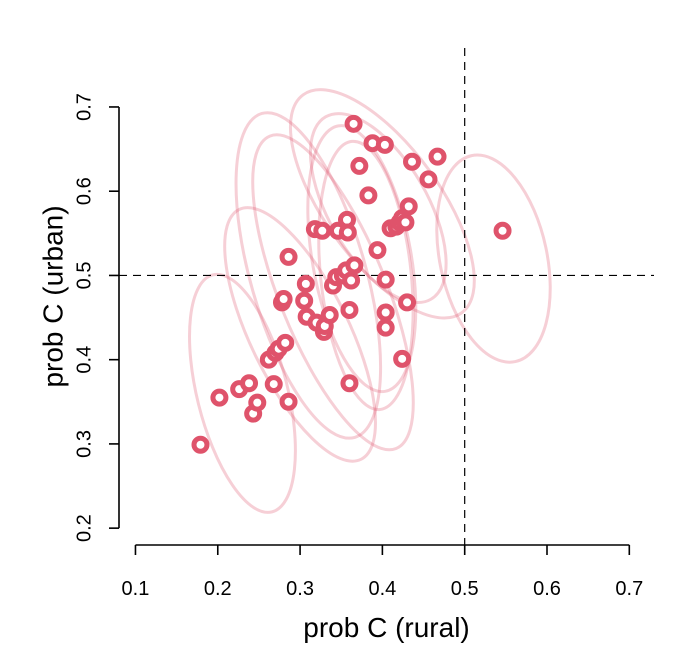  Describe the element at coordinates (382, 589) in the screenshot. I see `x-tick-label: 0.4` at that location.